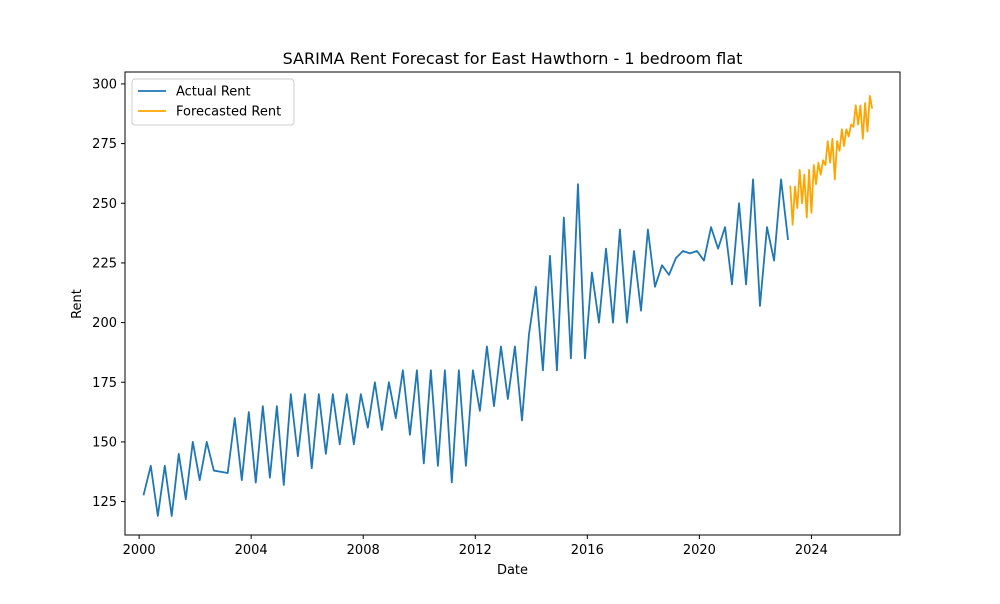 This screenshot has width=1000, height=604. I want to click on x-tick-label: 2024, so click(811, 550).